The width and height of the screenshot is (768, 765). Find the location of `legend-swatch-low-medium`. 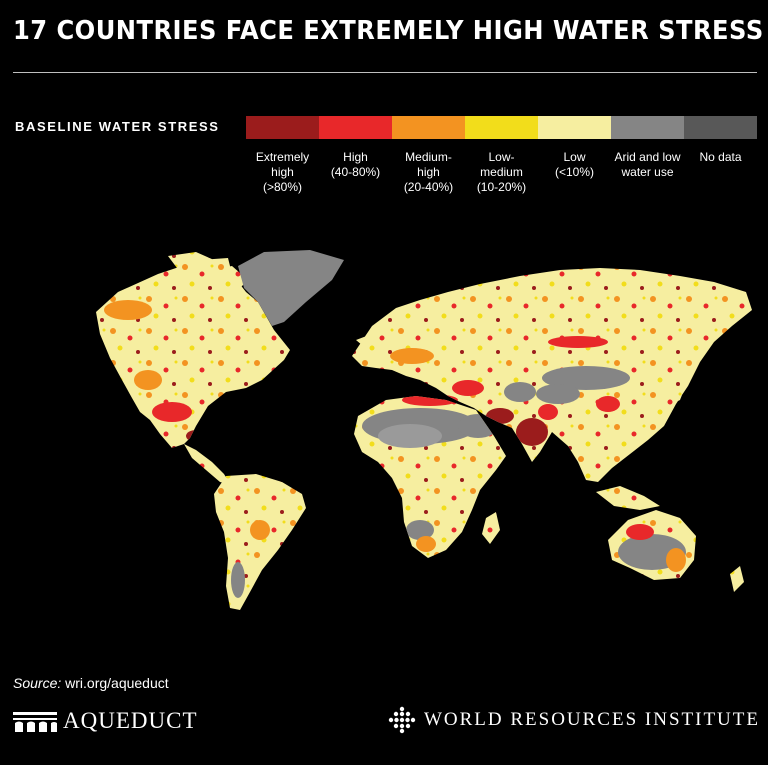

legend-swatch-low-medium is located at coordinates (501, 127).